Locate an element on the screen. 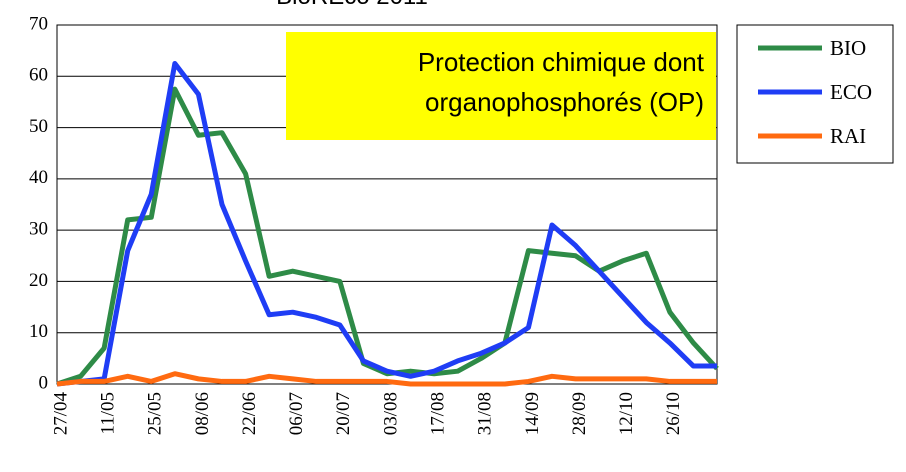  x-tick-label: 14/09 is located at coordinates (532, 413).